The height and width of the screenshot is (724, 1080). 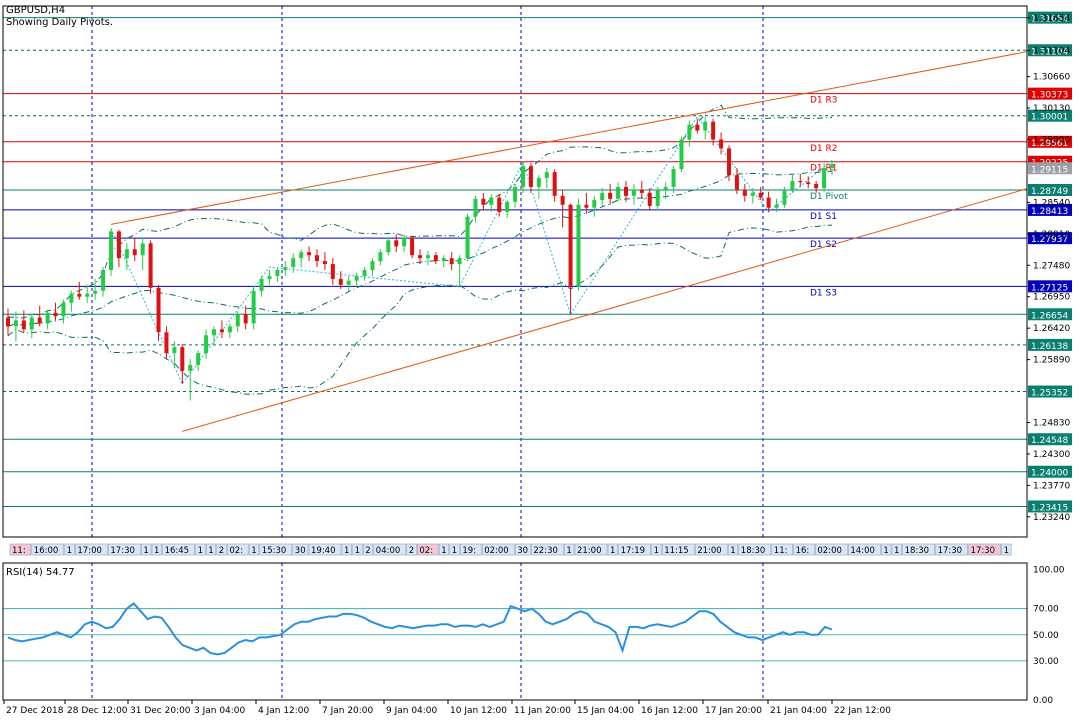 What do you see at coordinates (798, 711) in the screenshot?
I see `x-axis-tick-label: 21 Jan 04:00` at bounding box center [798, 711].